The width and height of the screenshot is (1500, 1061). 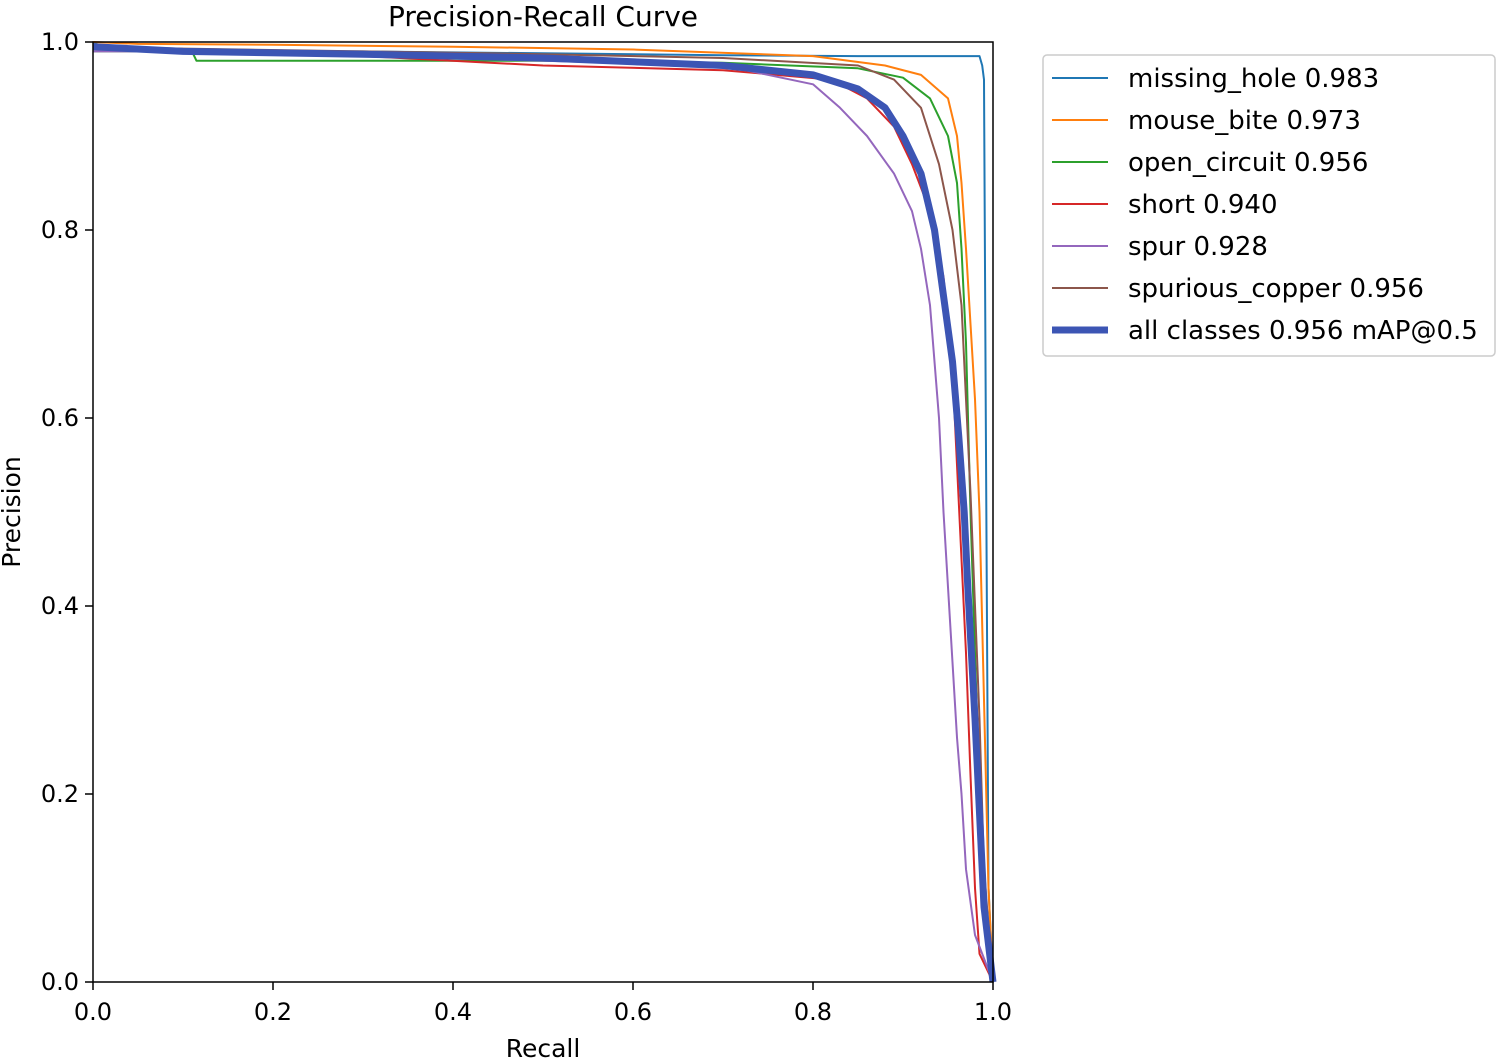 What do you see at coordinates (543, 16) in the screenshot?
I see `chart-title: Precision-Recall Curve` at bounding box center [543, 16].